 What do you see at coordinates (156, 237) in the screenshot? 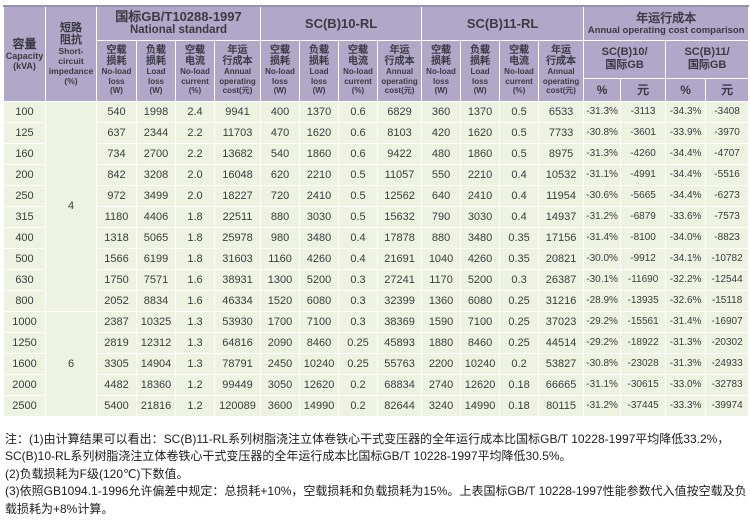
I see `cell-gb-1: 5065` at bounding box center [156, 237].